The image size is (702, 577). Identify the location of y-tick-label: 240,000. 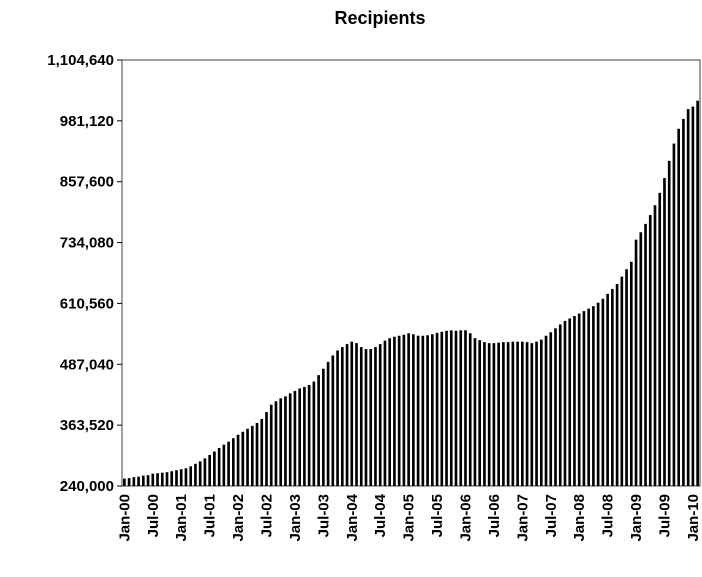
(87, 486).